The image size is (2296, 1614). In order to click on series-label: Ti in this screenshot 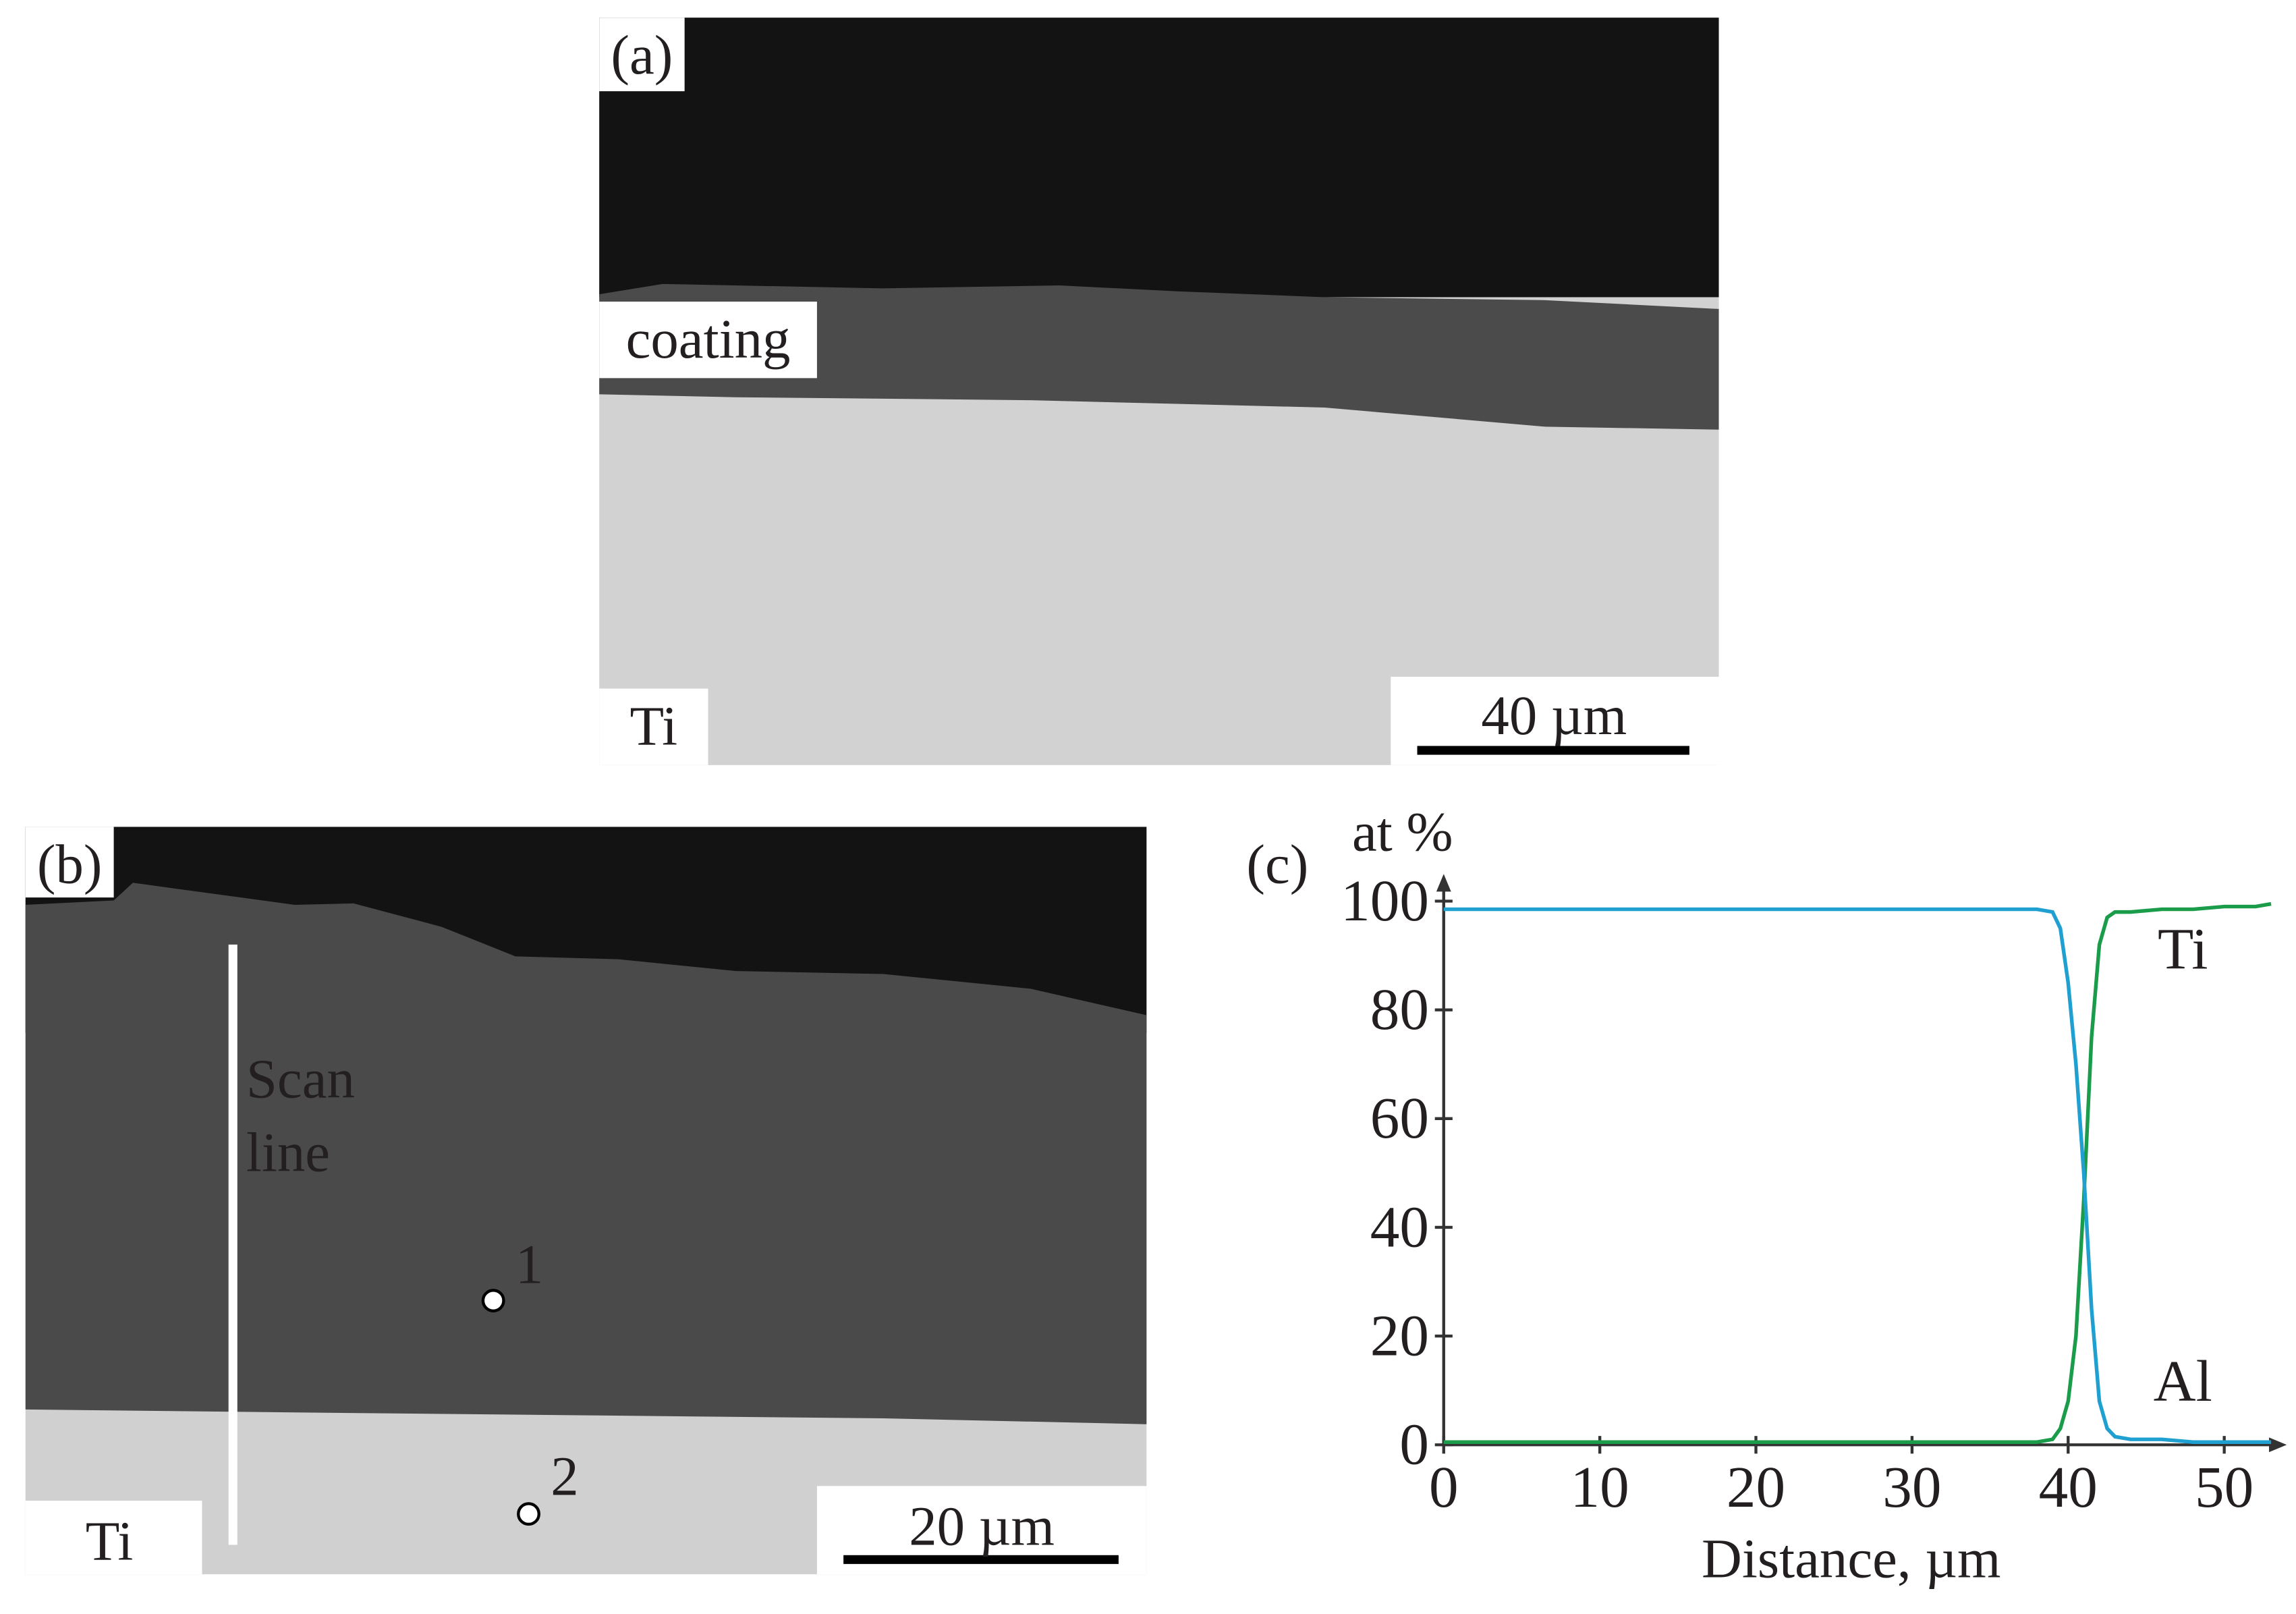, I will do `click(2183, 949)`.